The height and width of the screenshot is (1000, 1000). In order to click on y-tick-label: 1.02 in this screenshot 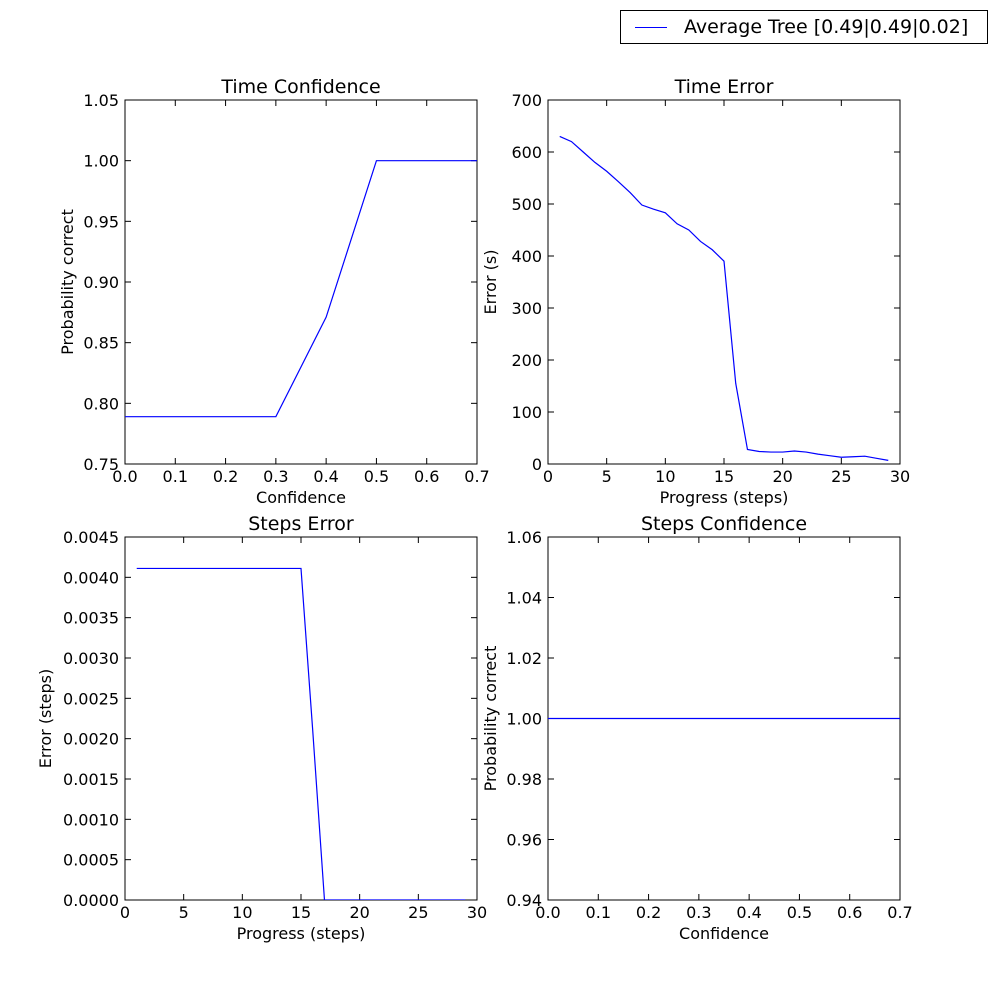, I will do `click(524, 658)`.